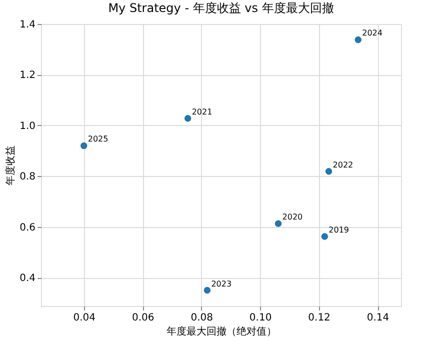  Describe the element at coordinates (98, 139) in the screenshot. I see `annotation: 2025` at that location.